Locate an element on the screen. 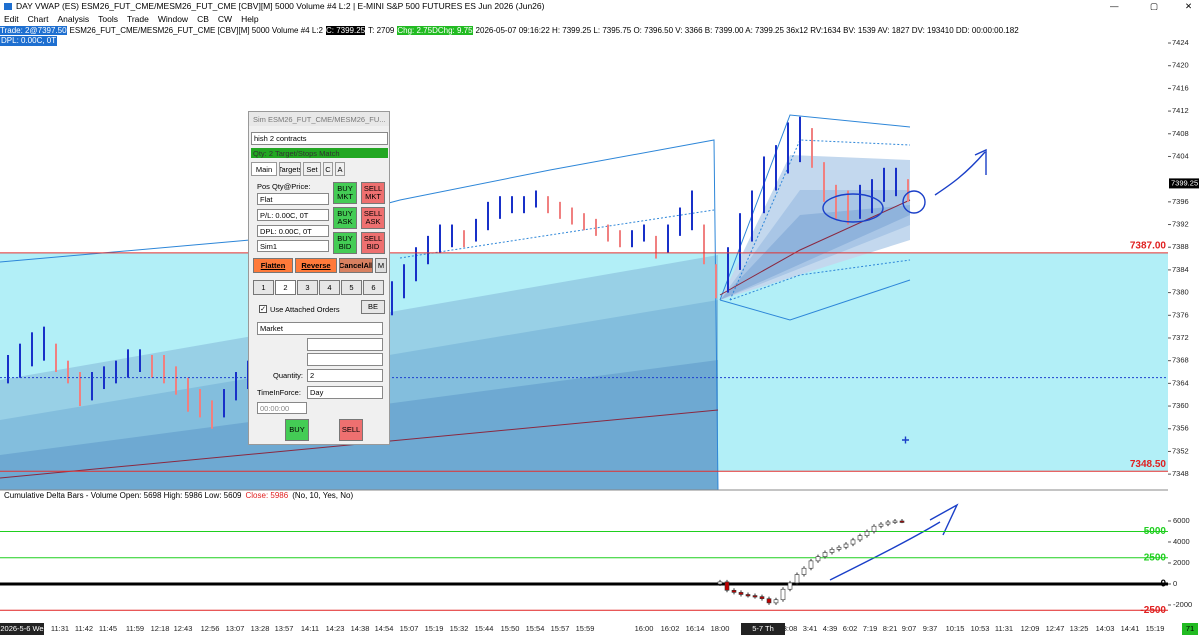 The width and height of the screenshot is (1200, 641). x-tick-label: 10:53 is located at coordinates (980, 628).